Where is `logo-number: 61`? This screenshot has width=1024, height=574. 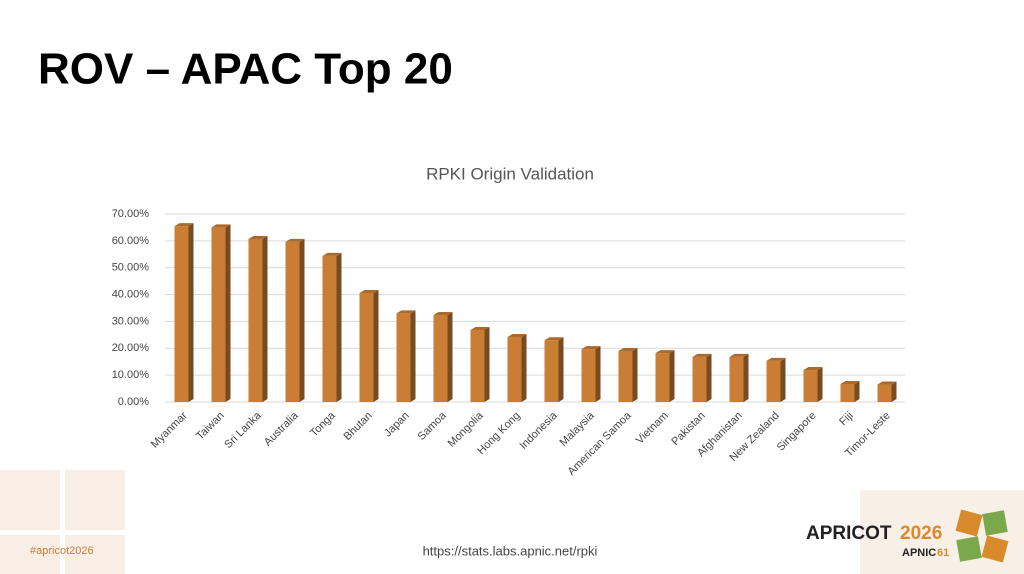 logo-number: 61 is located at coordinates (943, 553).